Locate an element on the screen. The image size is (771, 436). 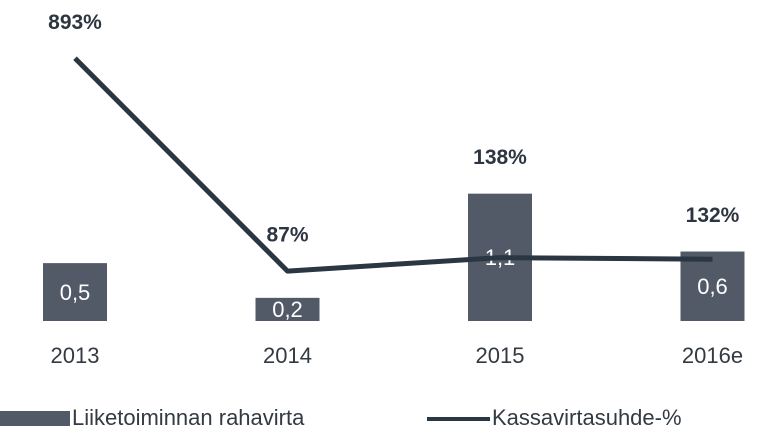
line-label: 132% is located at coordinates (713, 215).